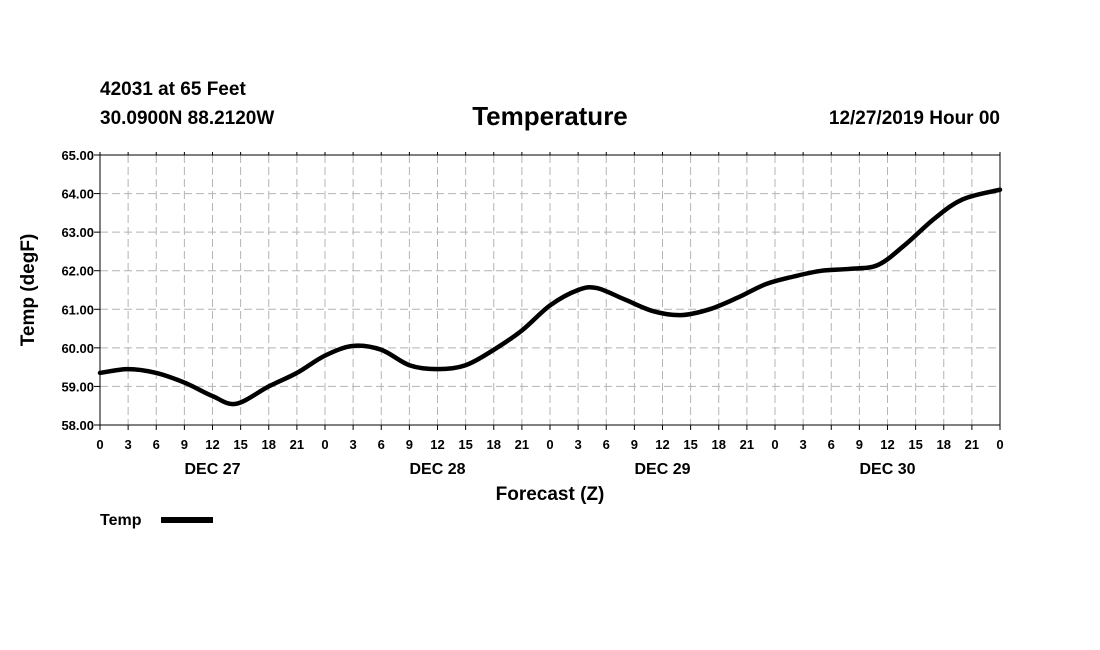 This screenshot has width=1100, height=650. What do you see at coordinates (77, 290) in the screenshot?
I see `y-tick-labels: 58.00 59.00 60.00 61.00 62.00 63.00 64.00 65.00` at bounding box center [77, 290].